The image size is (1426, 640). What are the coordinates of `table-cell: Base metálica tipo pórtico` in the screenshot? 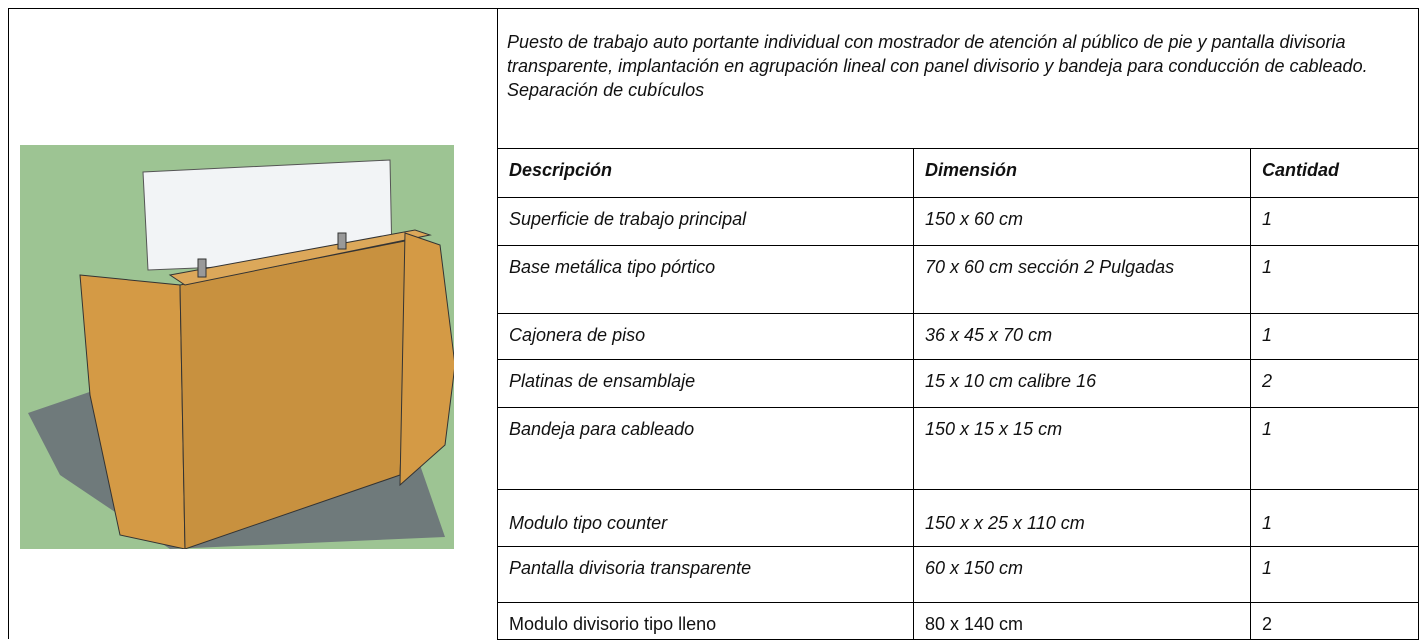 It's located at (612, 267).